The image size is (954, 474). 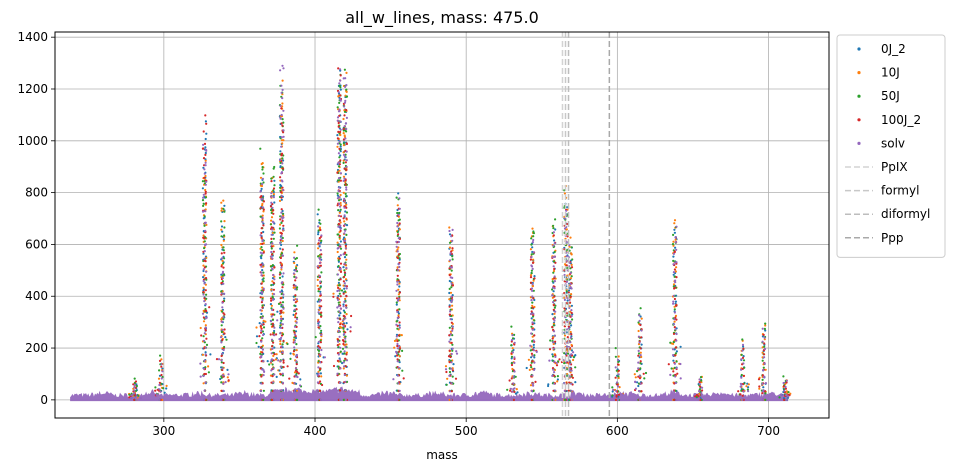 I want to click on legend-marker, so click(x=859, y=143).